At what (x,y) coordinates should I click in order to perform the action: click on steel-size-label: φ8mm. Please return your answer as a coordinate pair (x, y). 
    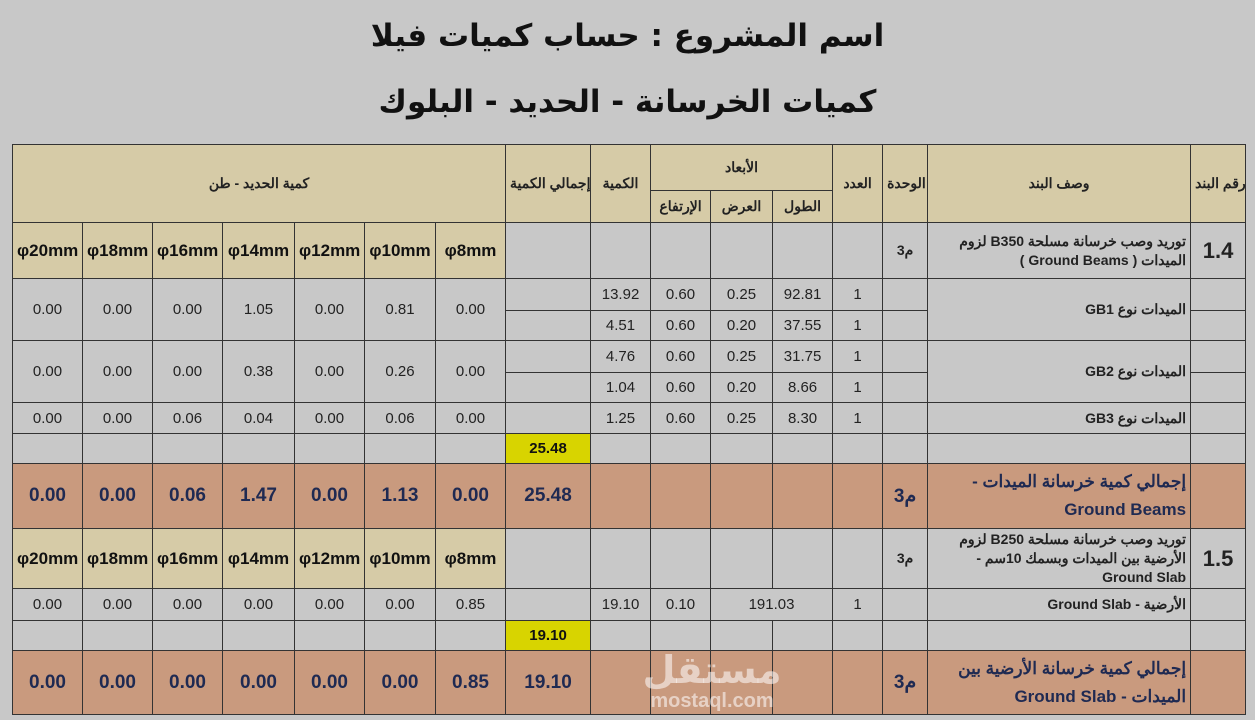
    Looking at the image, I should click on (470, 250).